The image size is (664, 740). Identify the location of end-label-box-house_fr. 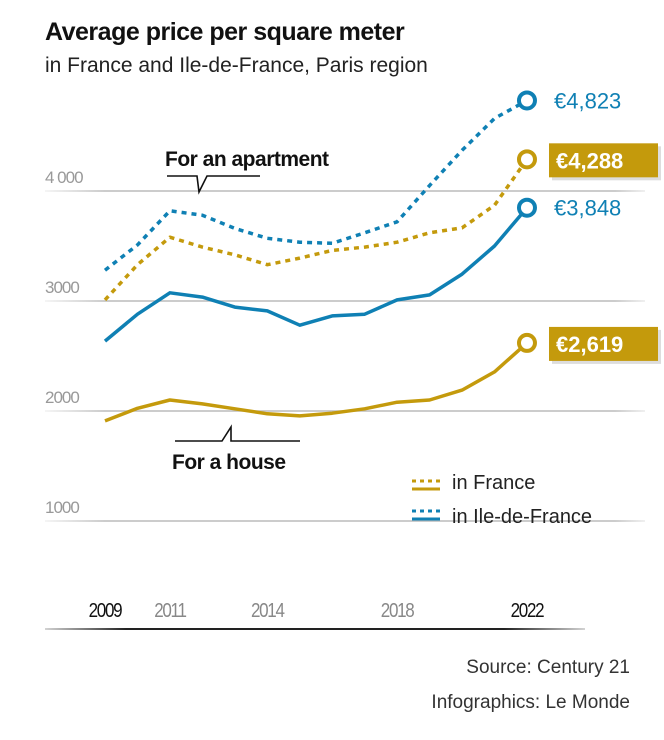
(603, 343).